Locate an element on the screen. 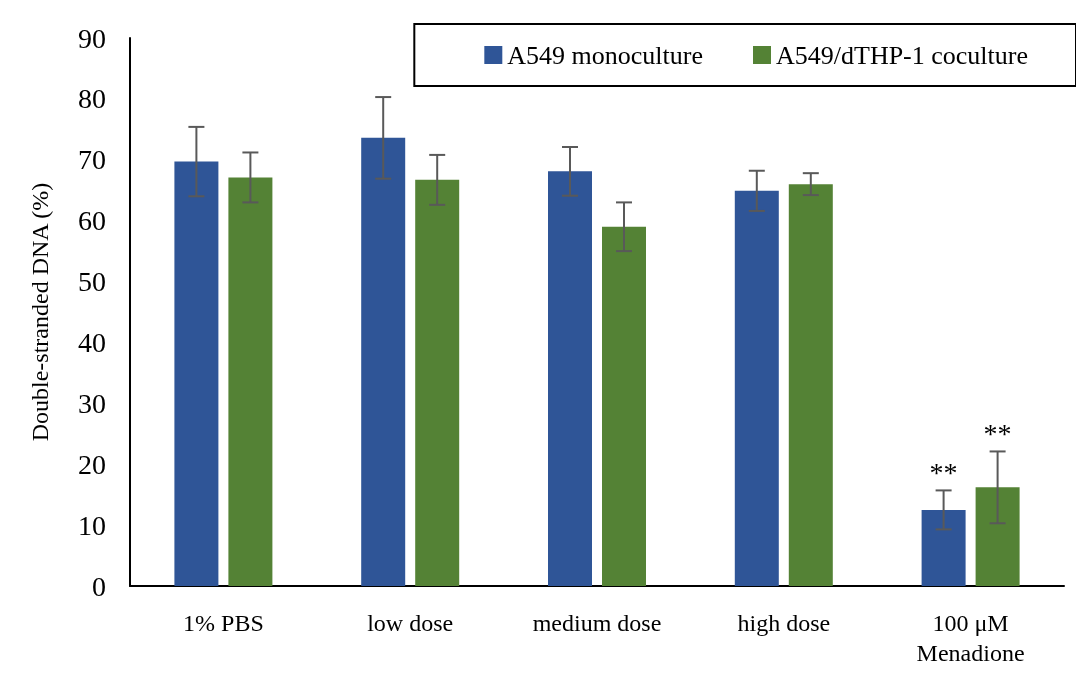 The width and height of the screenshot is (1084, 691). legend-label: A549 monoculture is located at coordinates (605, 55).